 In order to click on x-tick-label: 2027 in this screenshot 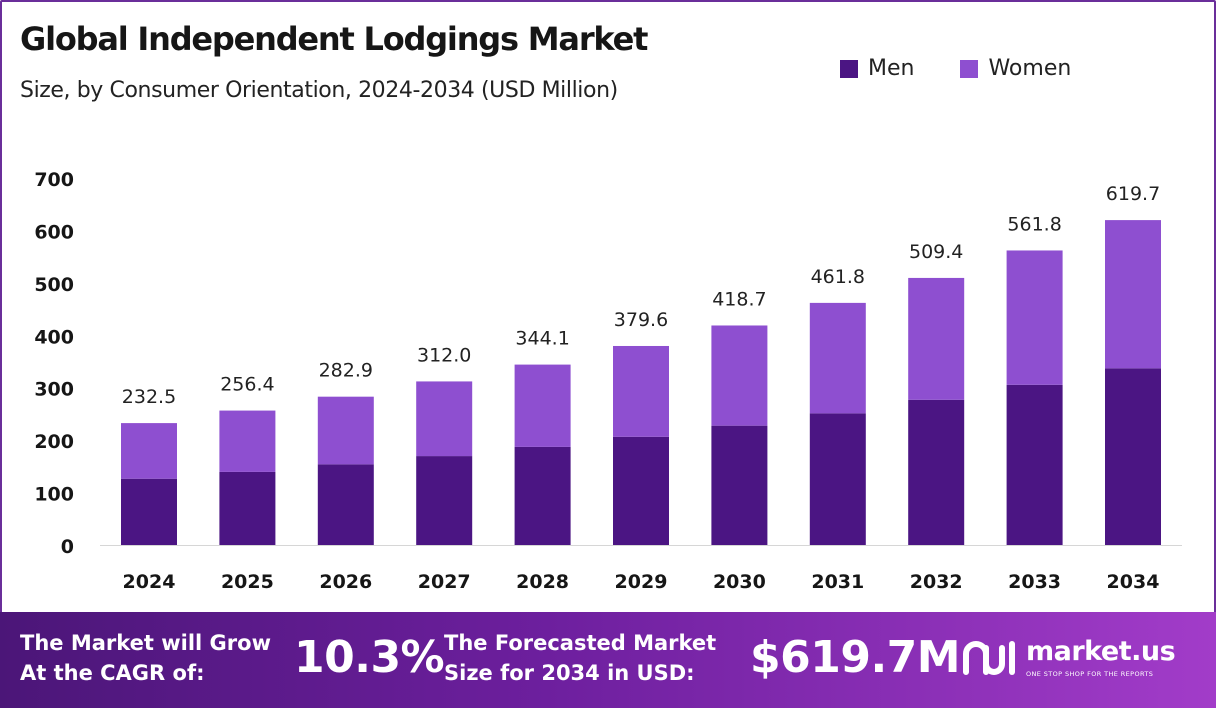, I will do `click(444, 582)`.